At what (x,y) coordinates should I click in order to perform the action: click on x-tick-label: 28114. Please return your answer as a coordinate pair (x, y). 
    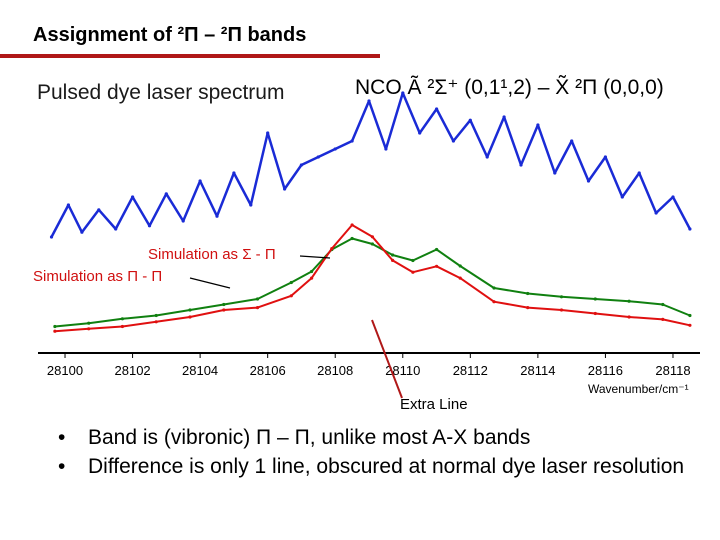
    Looking at the image, I should click on (537, 370).